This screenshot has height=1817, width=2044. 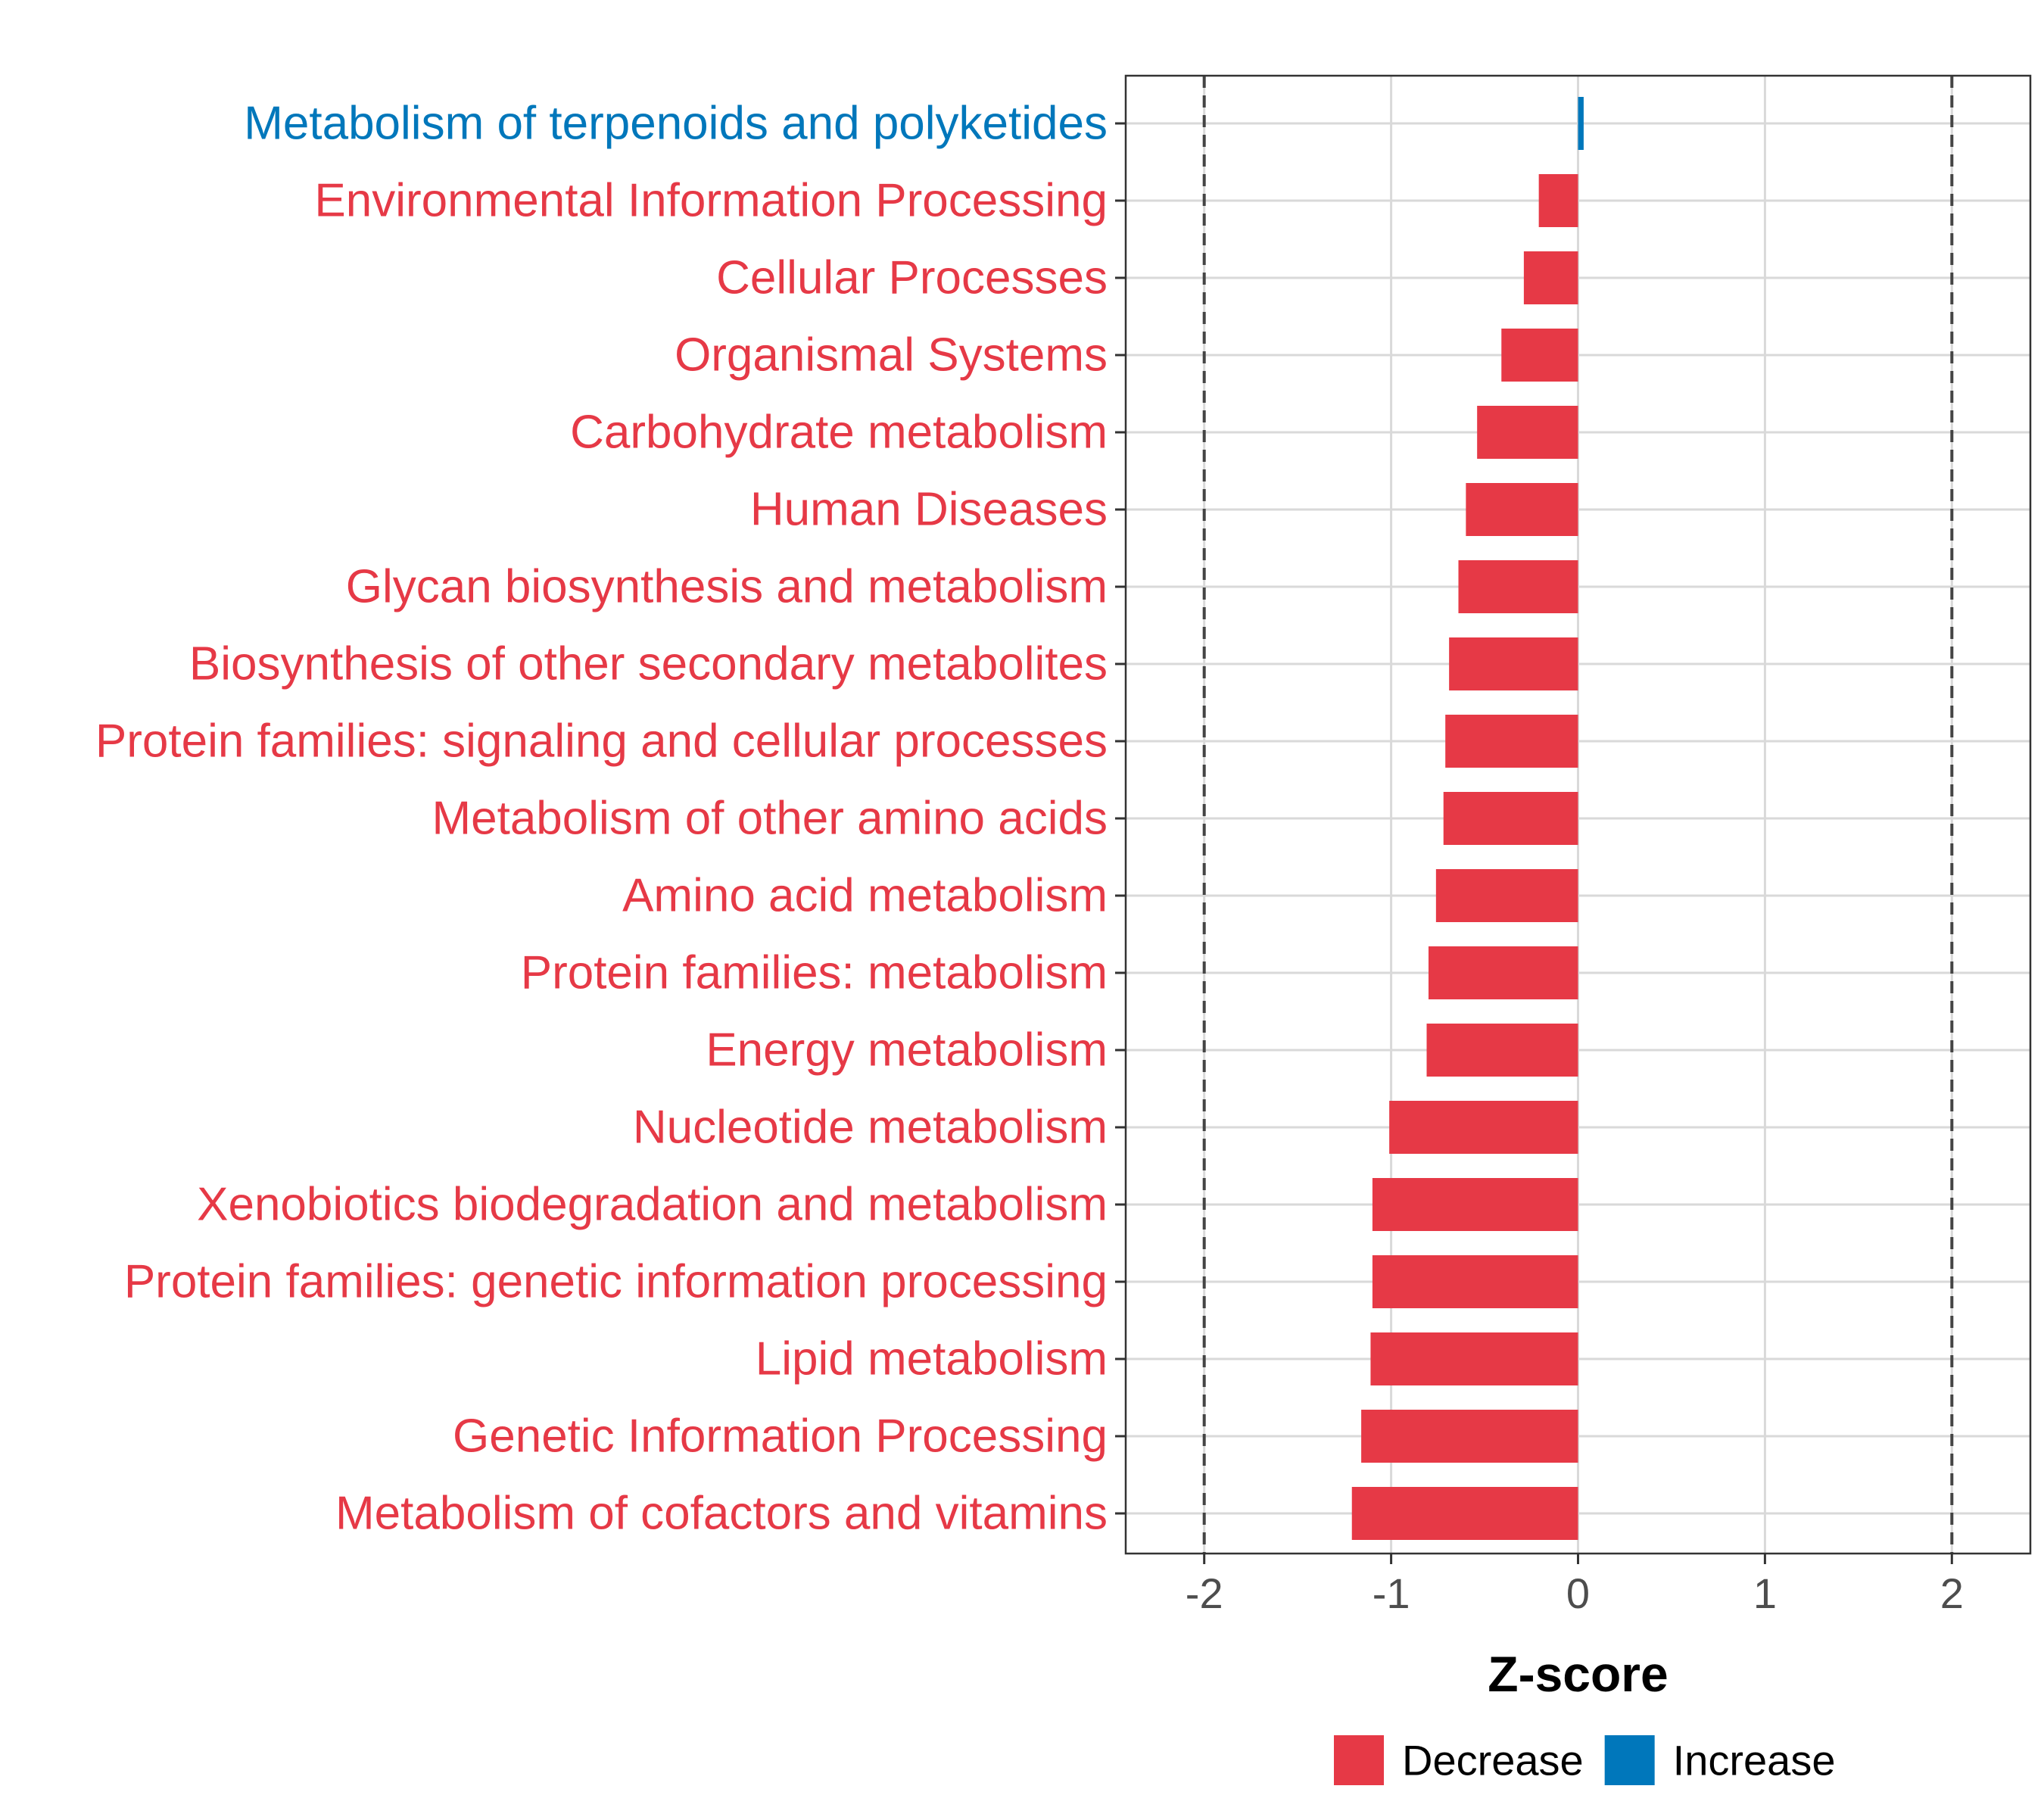 What do you see at coordinates (1120, 818) in the screenshot?
I see `y-axis-ticks` at bounding box center [1120, 818].